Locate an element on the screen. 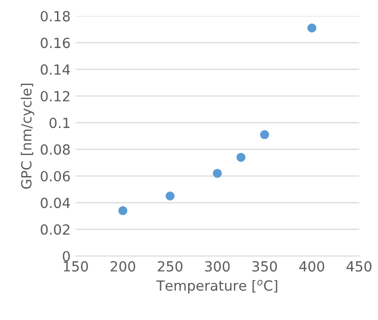 The image size is (378, 320). y-tick-label: 0.04 is located at coordinates (55, 203).